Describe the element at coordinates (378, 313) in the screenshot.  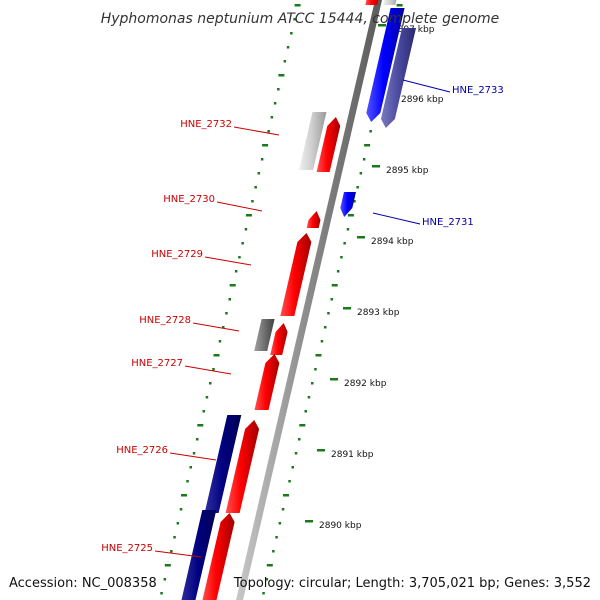
I see `tick-label: 2893 kbp` at that location.